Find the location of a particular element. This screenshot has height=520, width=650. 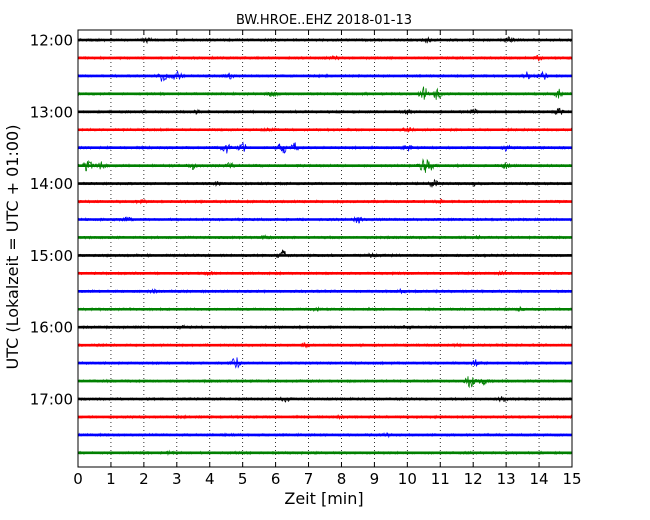

y-tick-label: 15:00 is located at coordinates (51, 256).